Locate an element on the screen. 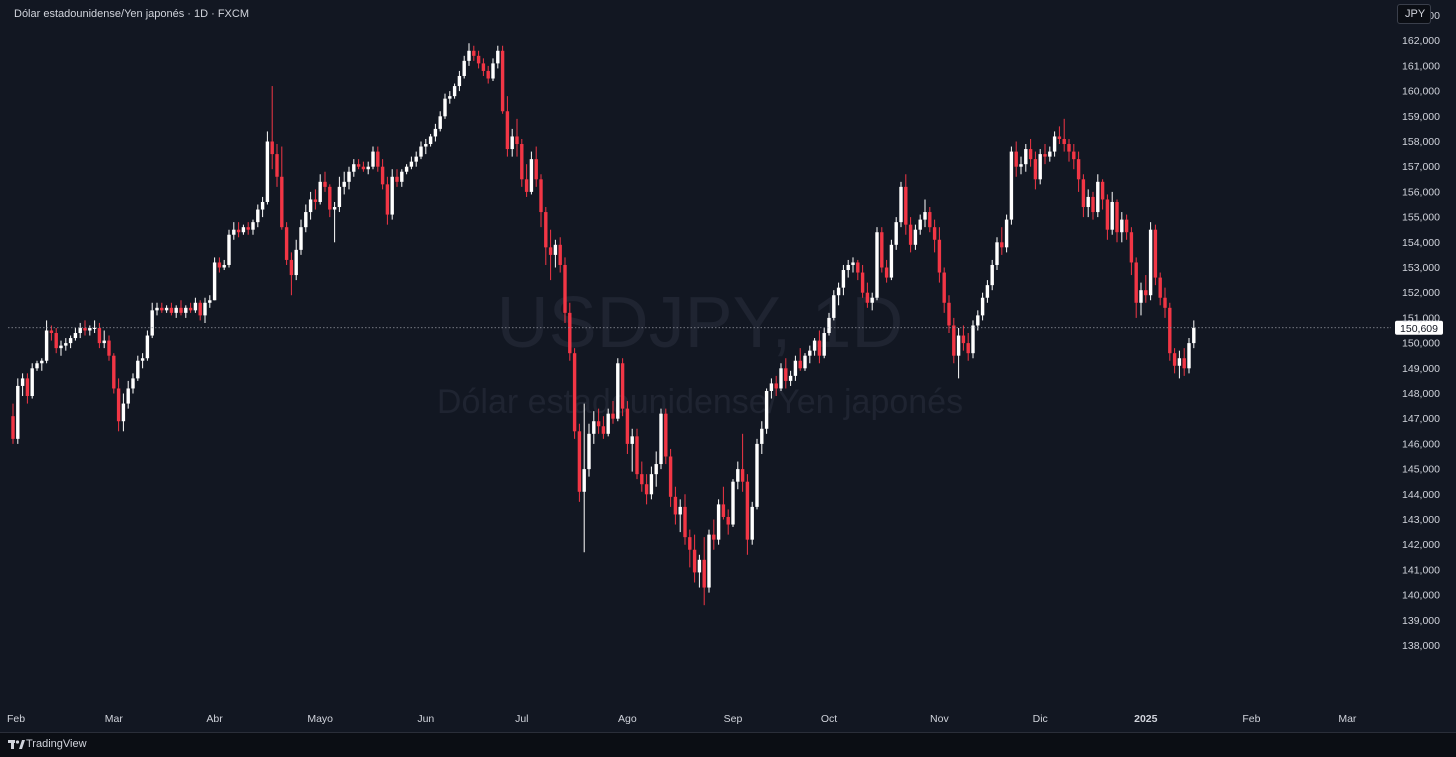 This screenshot has width=1456, height=757. currency-badge: JPY is located at coordinates (1414, 14).